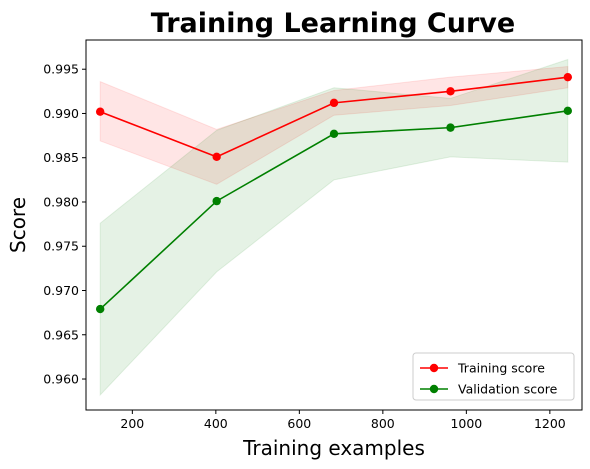 This screenshot has height=469, width=590. What do you see at coordinates (61, 113) in the screenshot?
I see `y-tick-label: 0.990` at bounding box center [61, 113].